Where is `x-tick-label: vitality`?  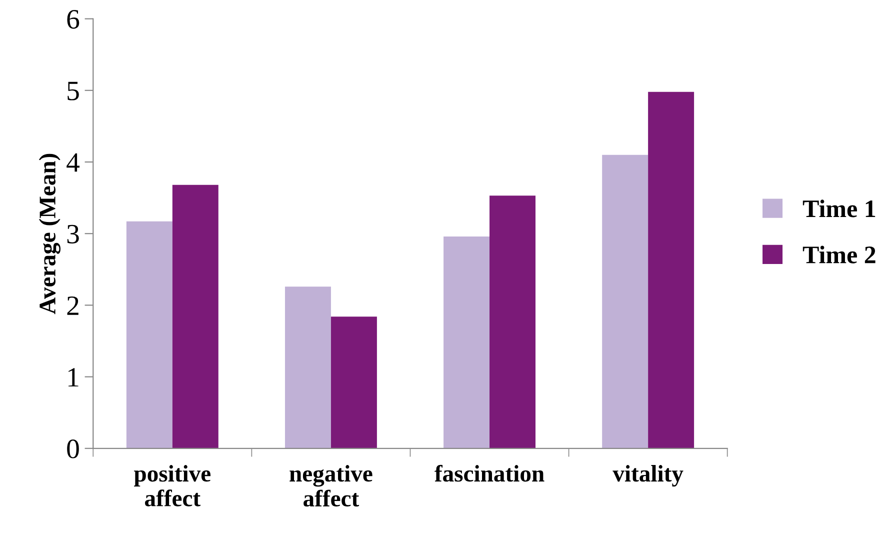
x-tick-label: vitality is located at coordinates (648, 476).